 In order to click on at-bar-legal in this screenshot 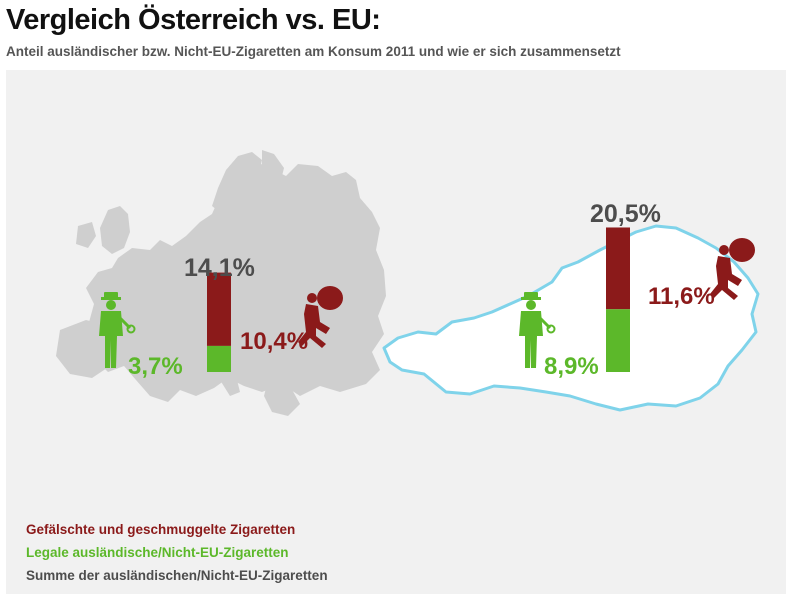, I will do `click(618, 340)`.